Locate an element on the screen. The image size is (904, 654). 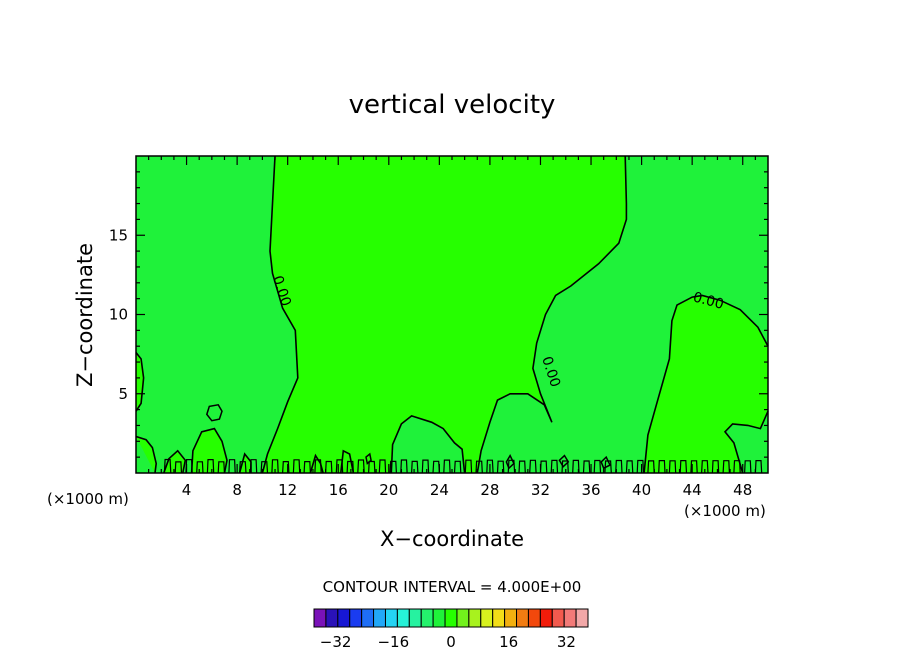
contour-interval-label: CONTOUR INTERVAL = 4.000E+00 is located at coordinates (452, 587).